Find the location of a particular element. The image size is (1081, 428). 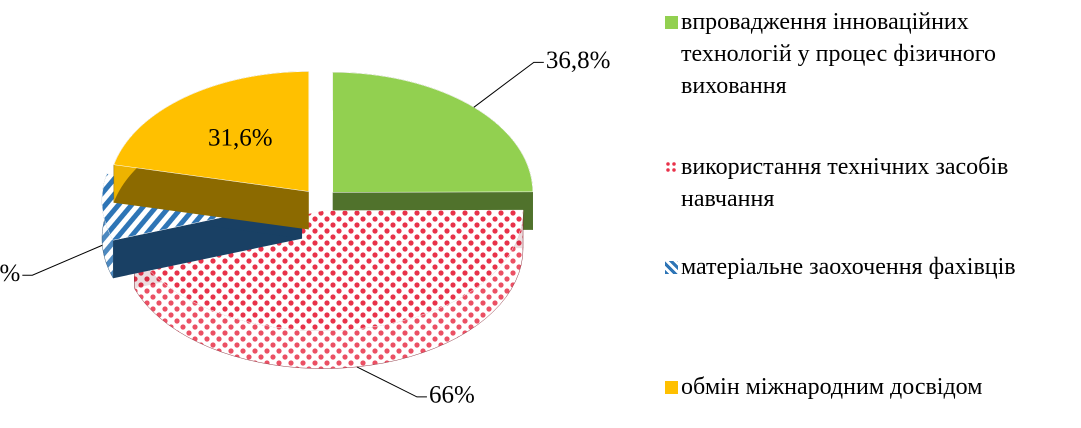

data-label: 36,8% is located at coordinates (578, 60).